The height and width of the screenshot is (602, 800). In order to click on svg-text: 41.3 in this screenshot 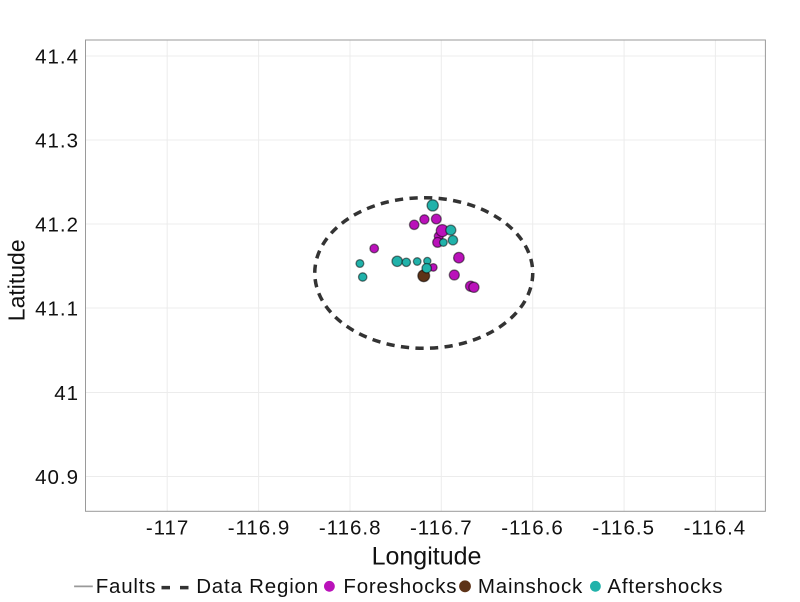, I will do `click(57, 141)`.